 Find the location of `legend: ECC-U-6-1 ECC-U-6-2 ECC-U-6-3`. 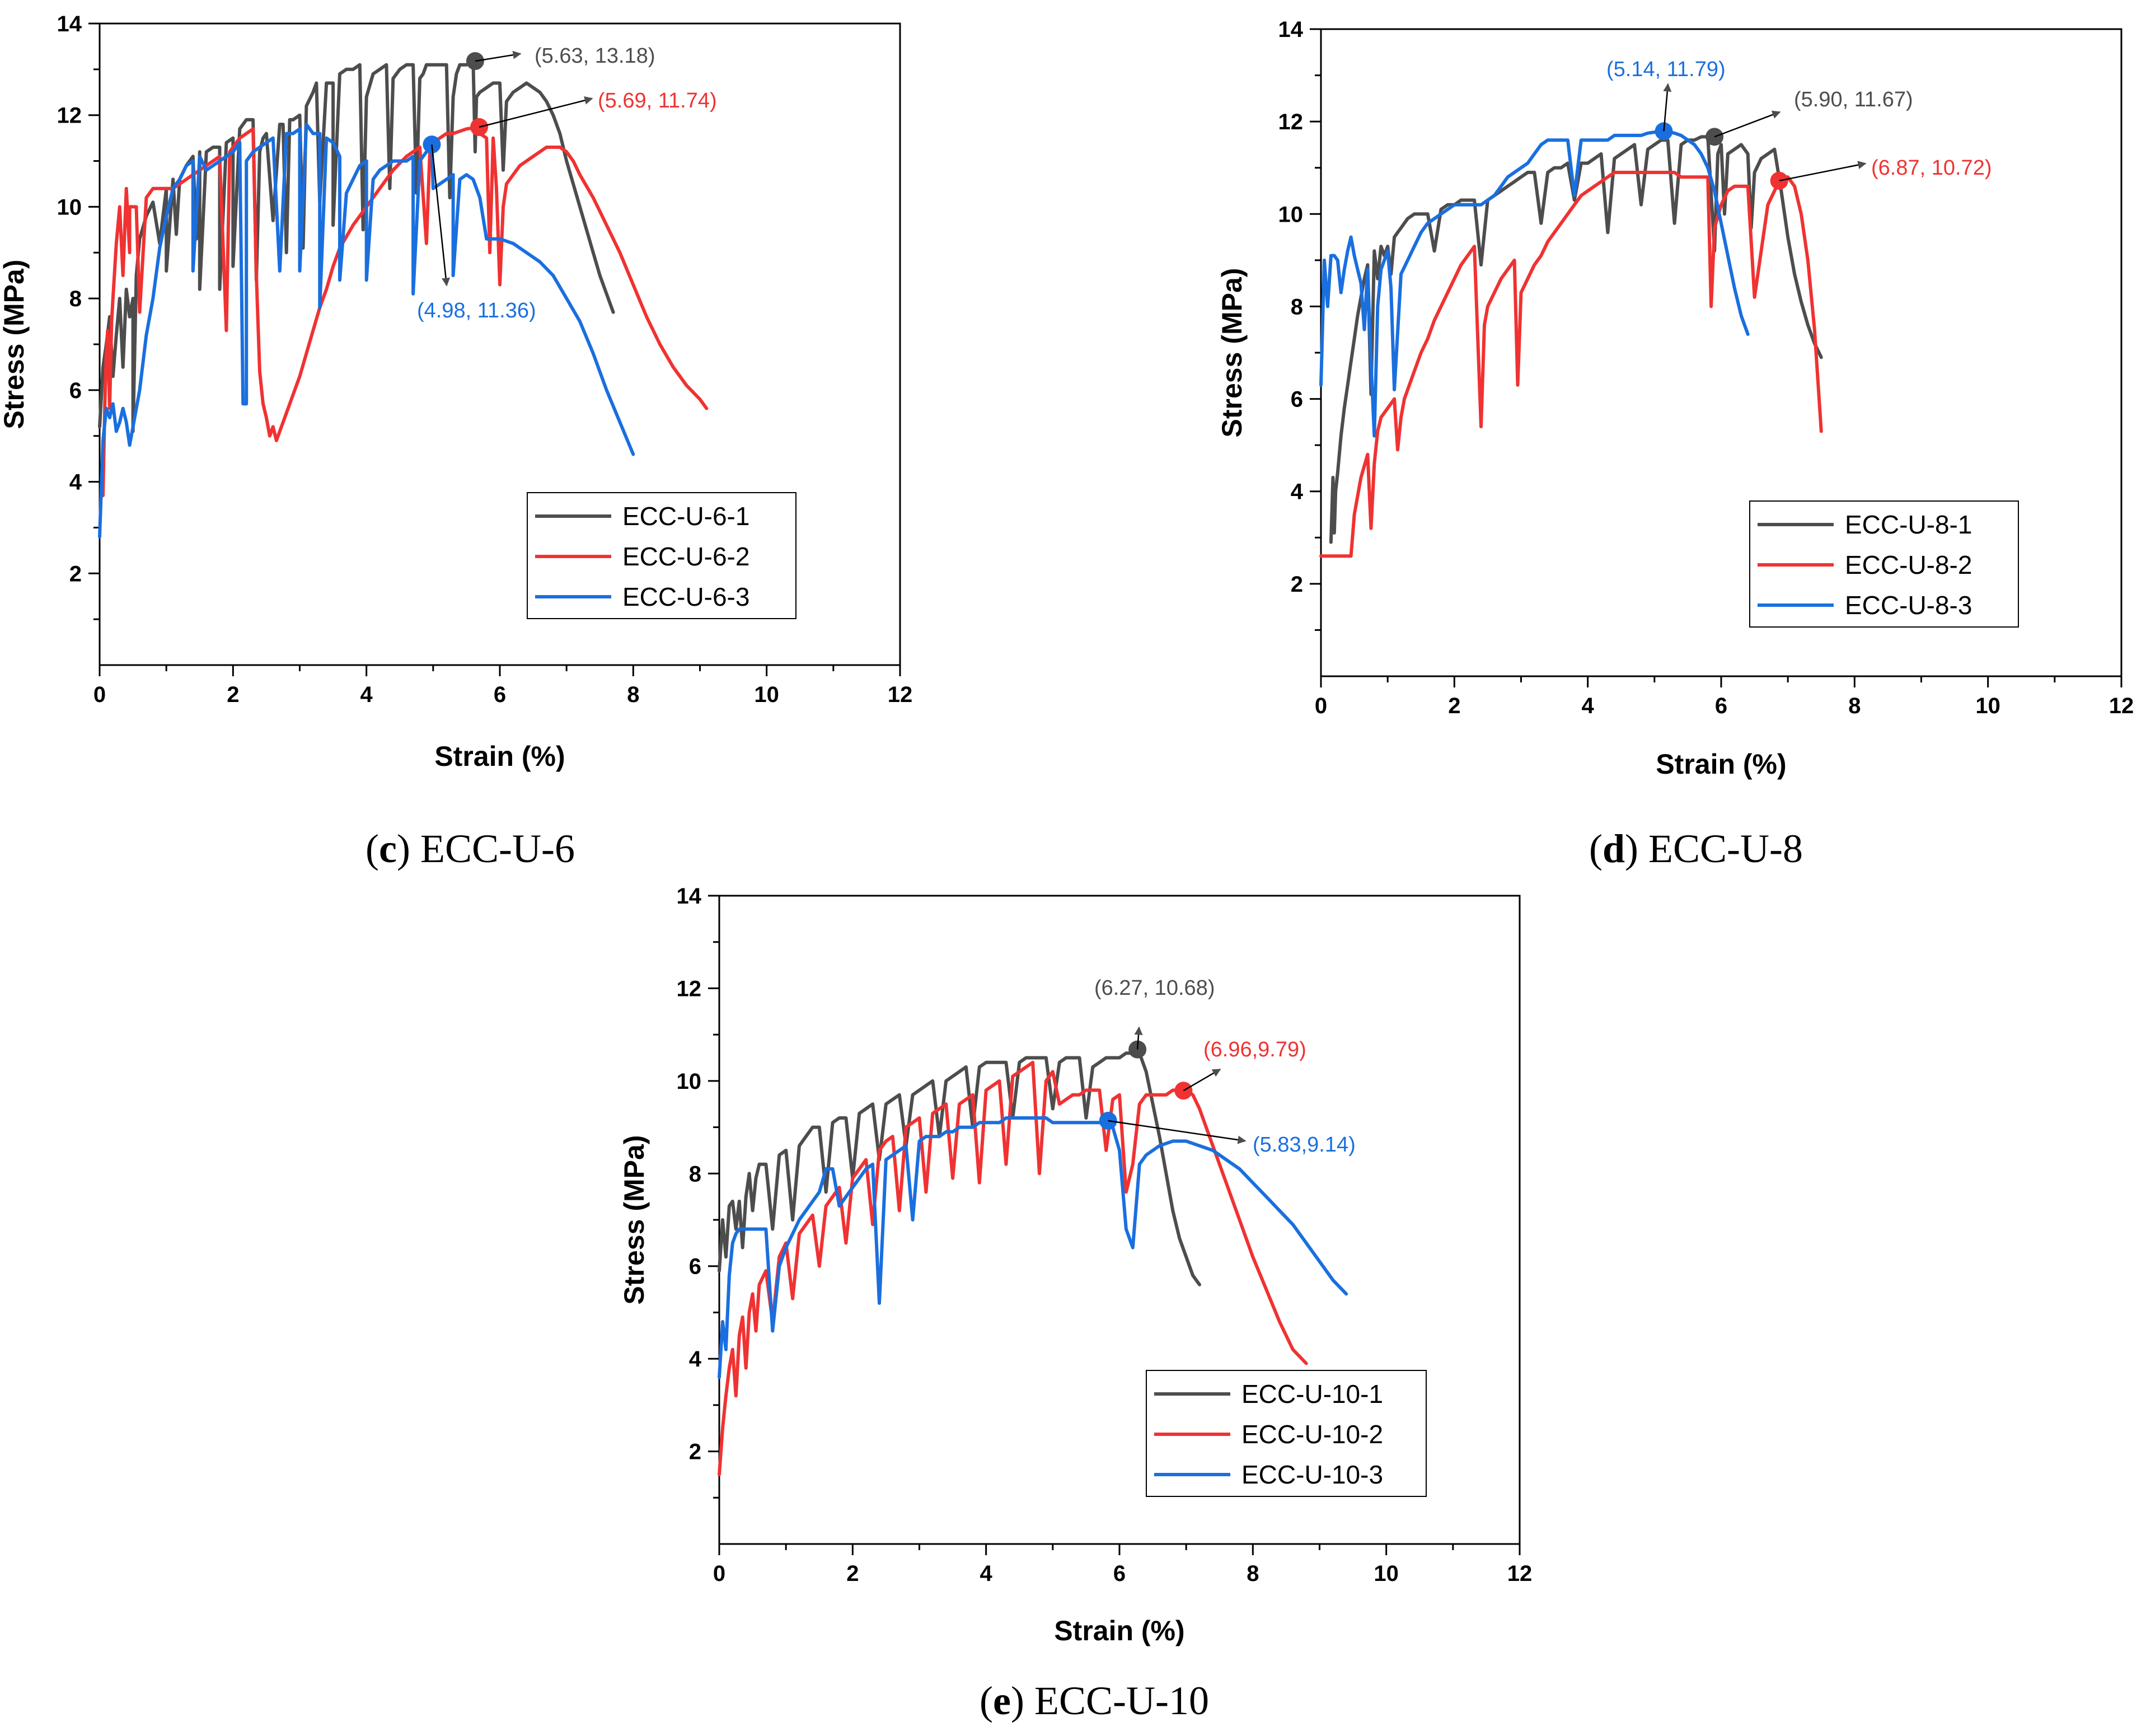

legend: ECC-U-6-1 ECC-U-6-2 ECC-U-6-3 is located at coordinates (662, 555).